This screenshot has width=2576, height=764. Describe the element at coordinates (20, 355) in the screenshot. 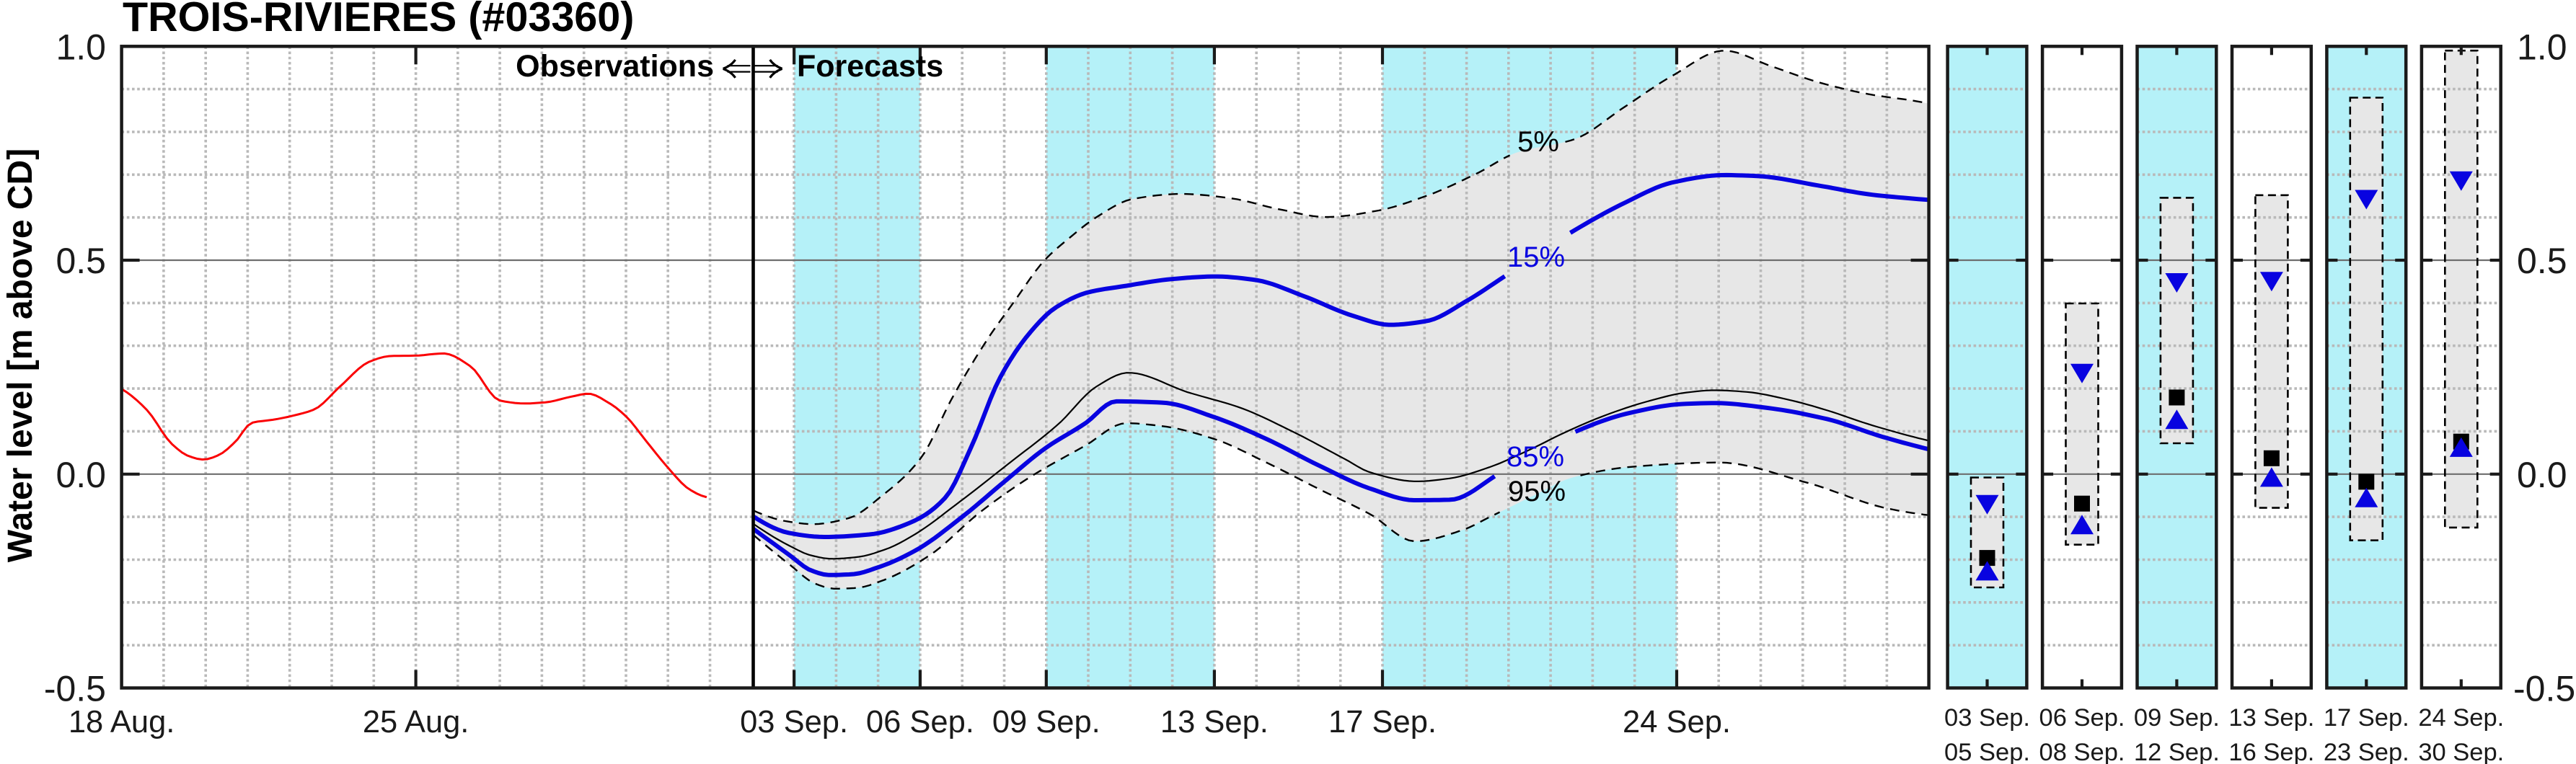

I see `svg-text: Water level [m above CD]` at that location.